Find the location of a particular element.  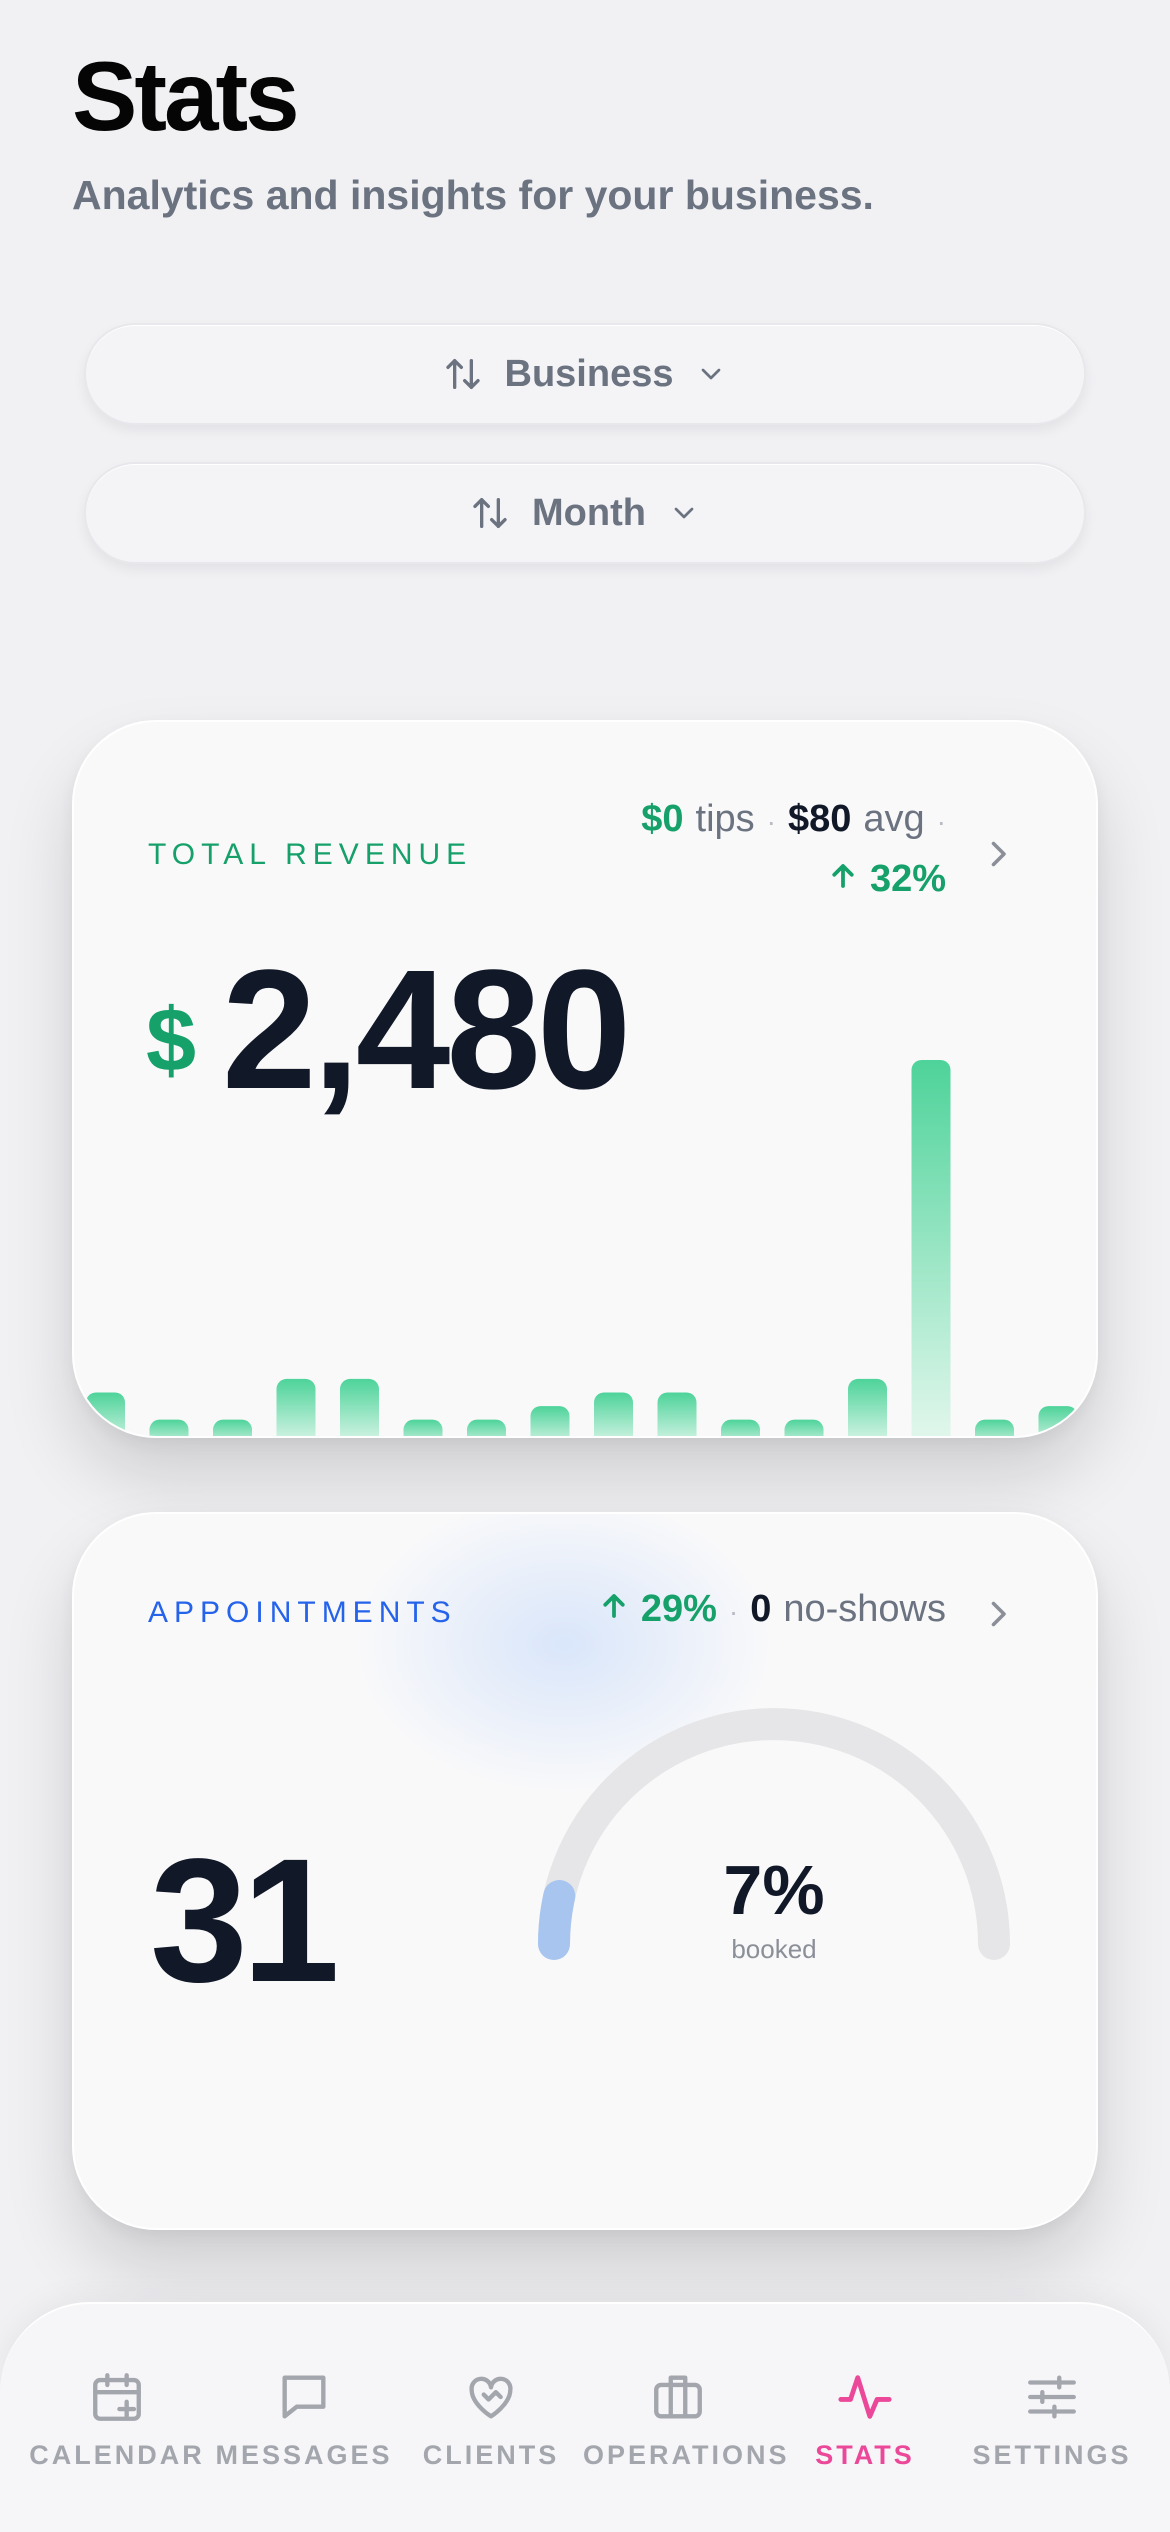

nav-item-operations: OPERATIONS is located at coordinates (686, 2419).